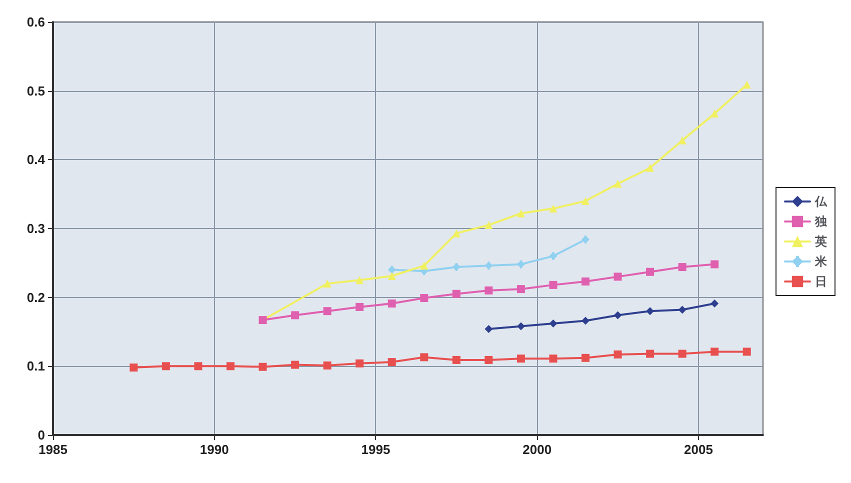 Image resolution: width=851 pixels, height=483 pixels. I want to click on x-tick-label: 1995, so click(375, 449).